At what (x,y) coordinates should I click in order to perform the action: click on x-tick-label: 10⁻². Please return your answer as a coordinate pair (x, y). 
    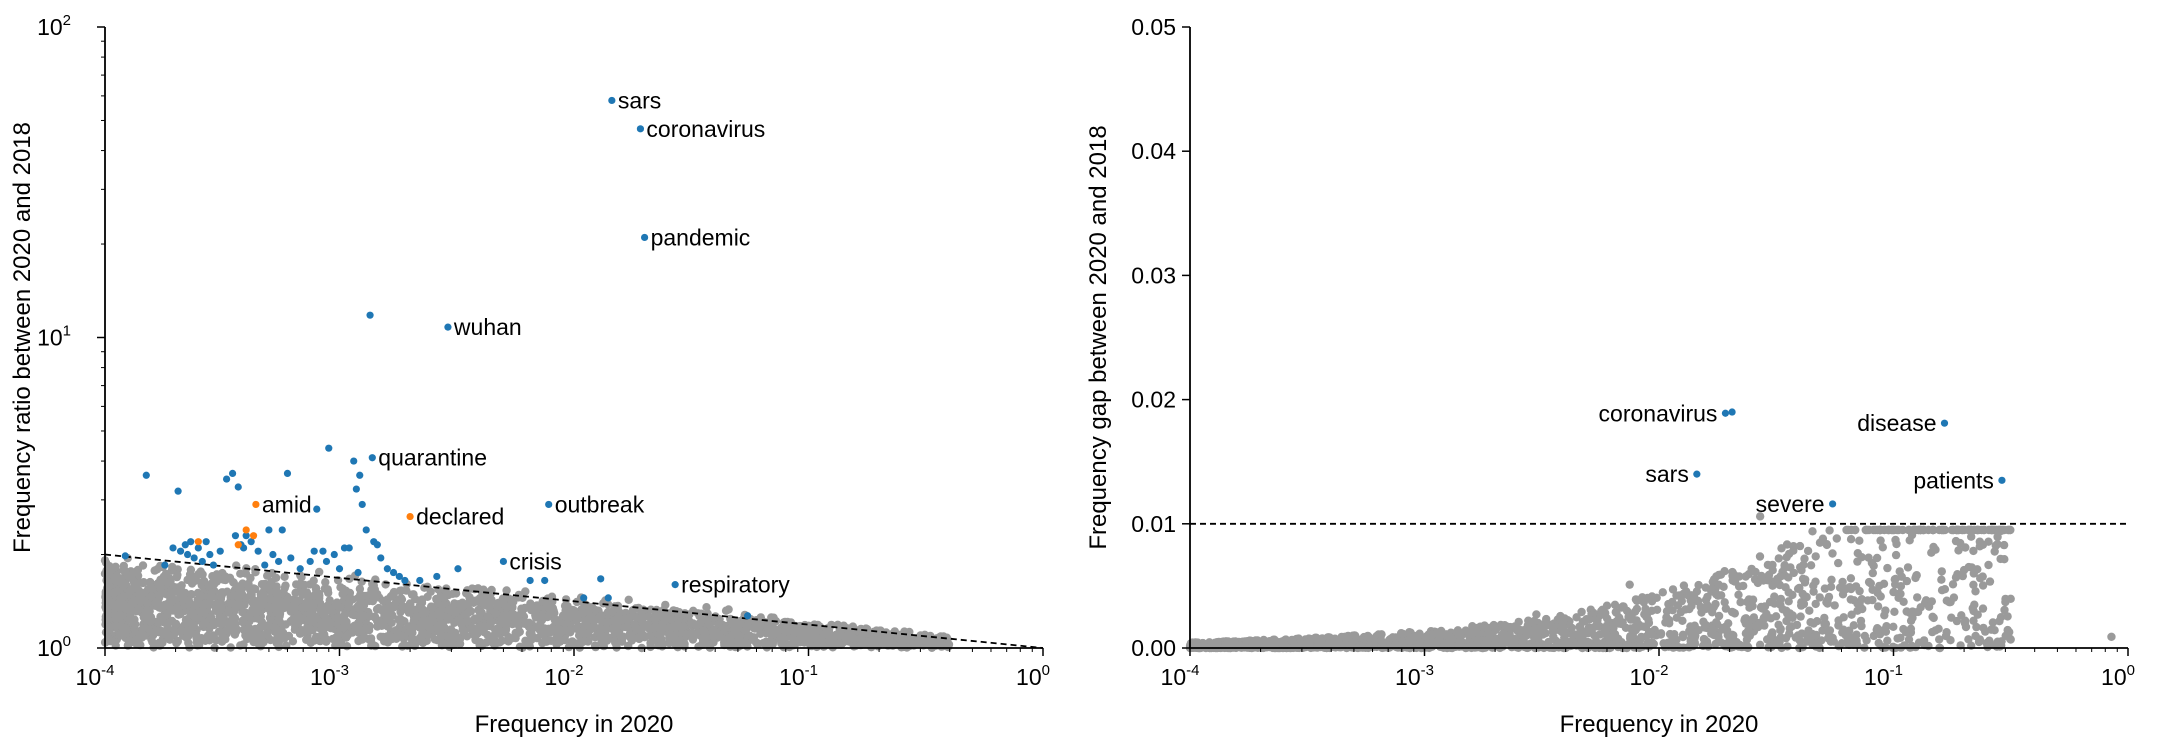
    Looking at the image, I should click on (564, 676).